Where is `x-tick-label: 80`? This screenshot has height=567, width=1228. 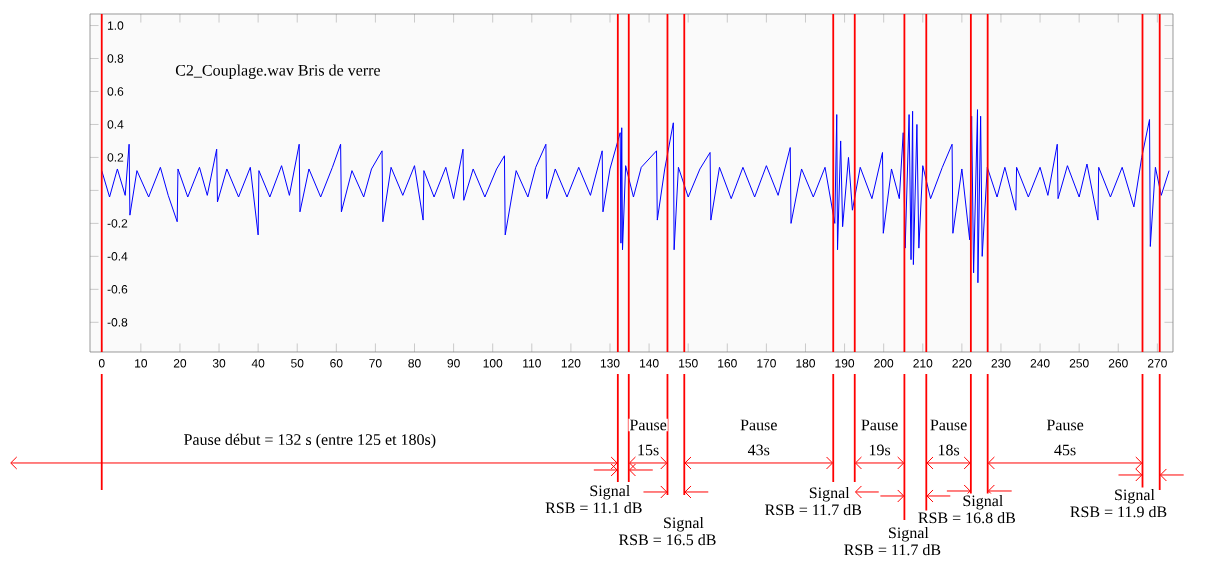
x-tick-label: 80 is located at coordinates (414, 363).